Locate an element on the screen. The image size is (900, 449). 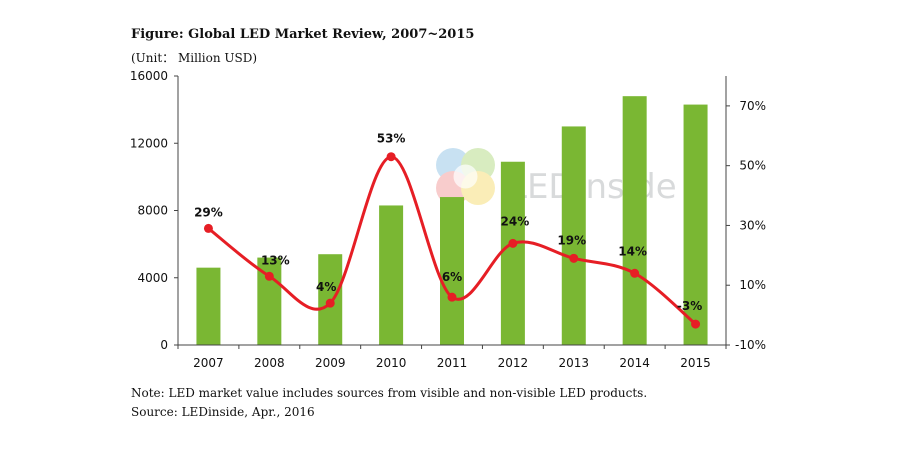
growth-label-2011: 6% is located at coordinates (452, 277).